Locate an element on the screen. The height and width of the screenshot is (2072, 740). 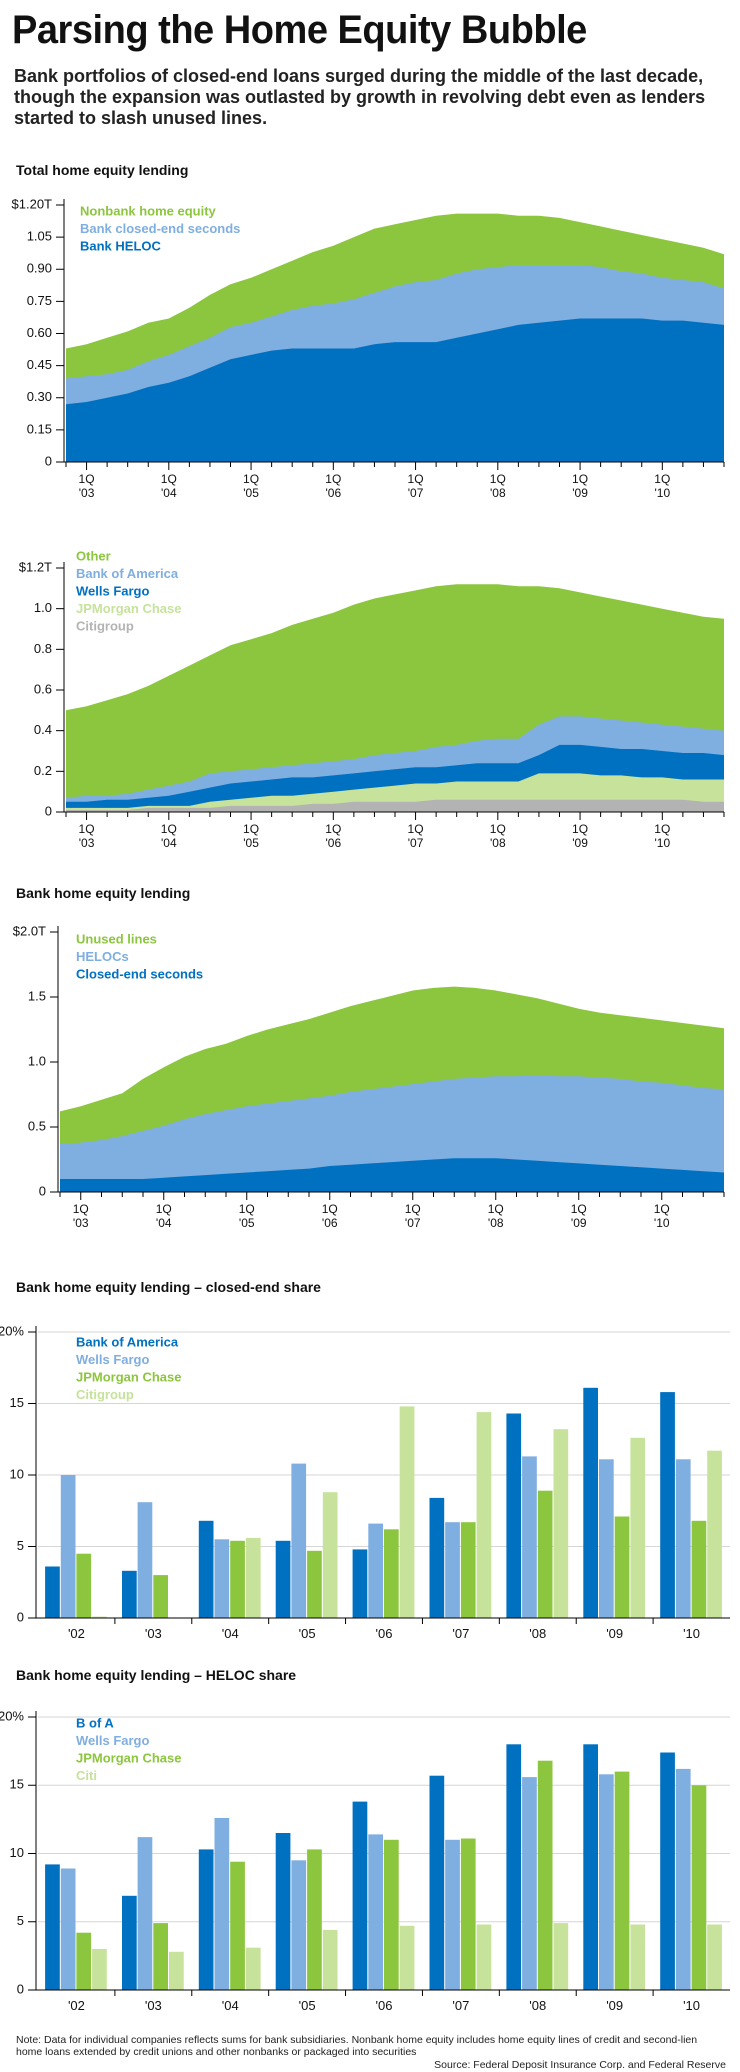
legend-other: Other is located at coordinates (93, 555).